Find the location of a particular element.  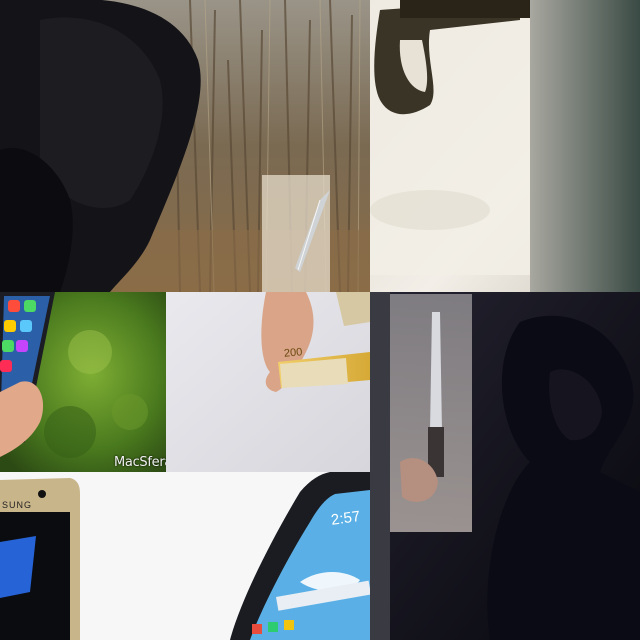

banknote-hand-image is located at coordinates (268, 382).